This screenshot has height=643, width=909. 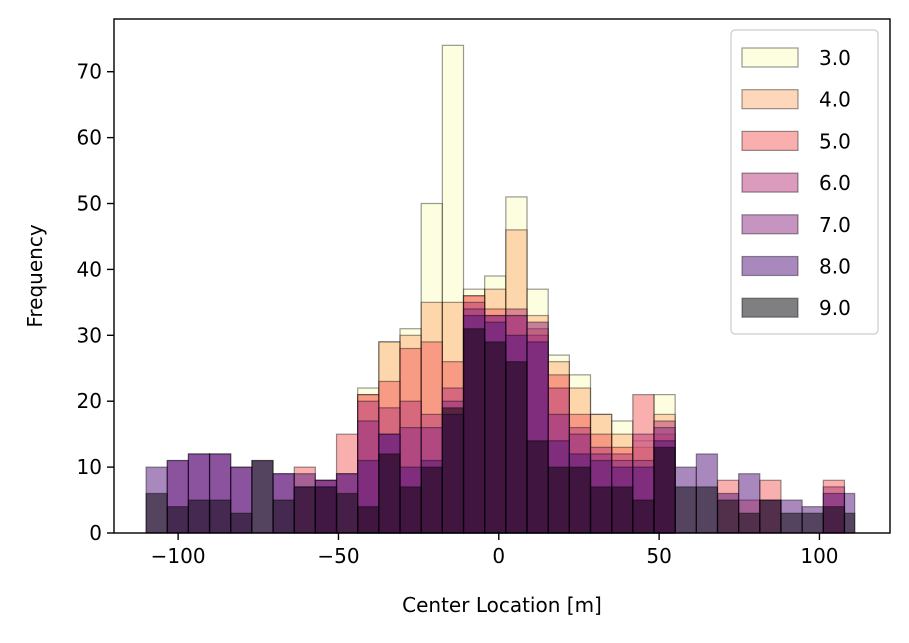 I want to click on x-tick-label: 50, so click(x=658, y=556).